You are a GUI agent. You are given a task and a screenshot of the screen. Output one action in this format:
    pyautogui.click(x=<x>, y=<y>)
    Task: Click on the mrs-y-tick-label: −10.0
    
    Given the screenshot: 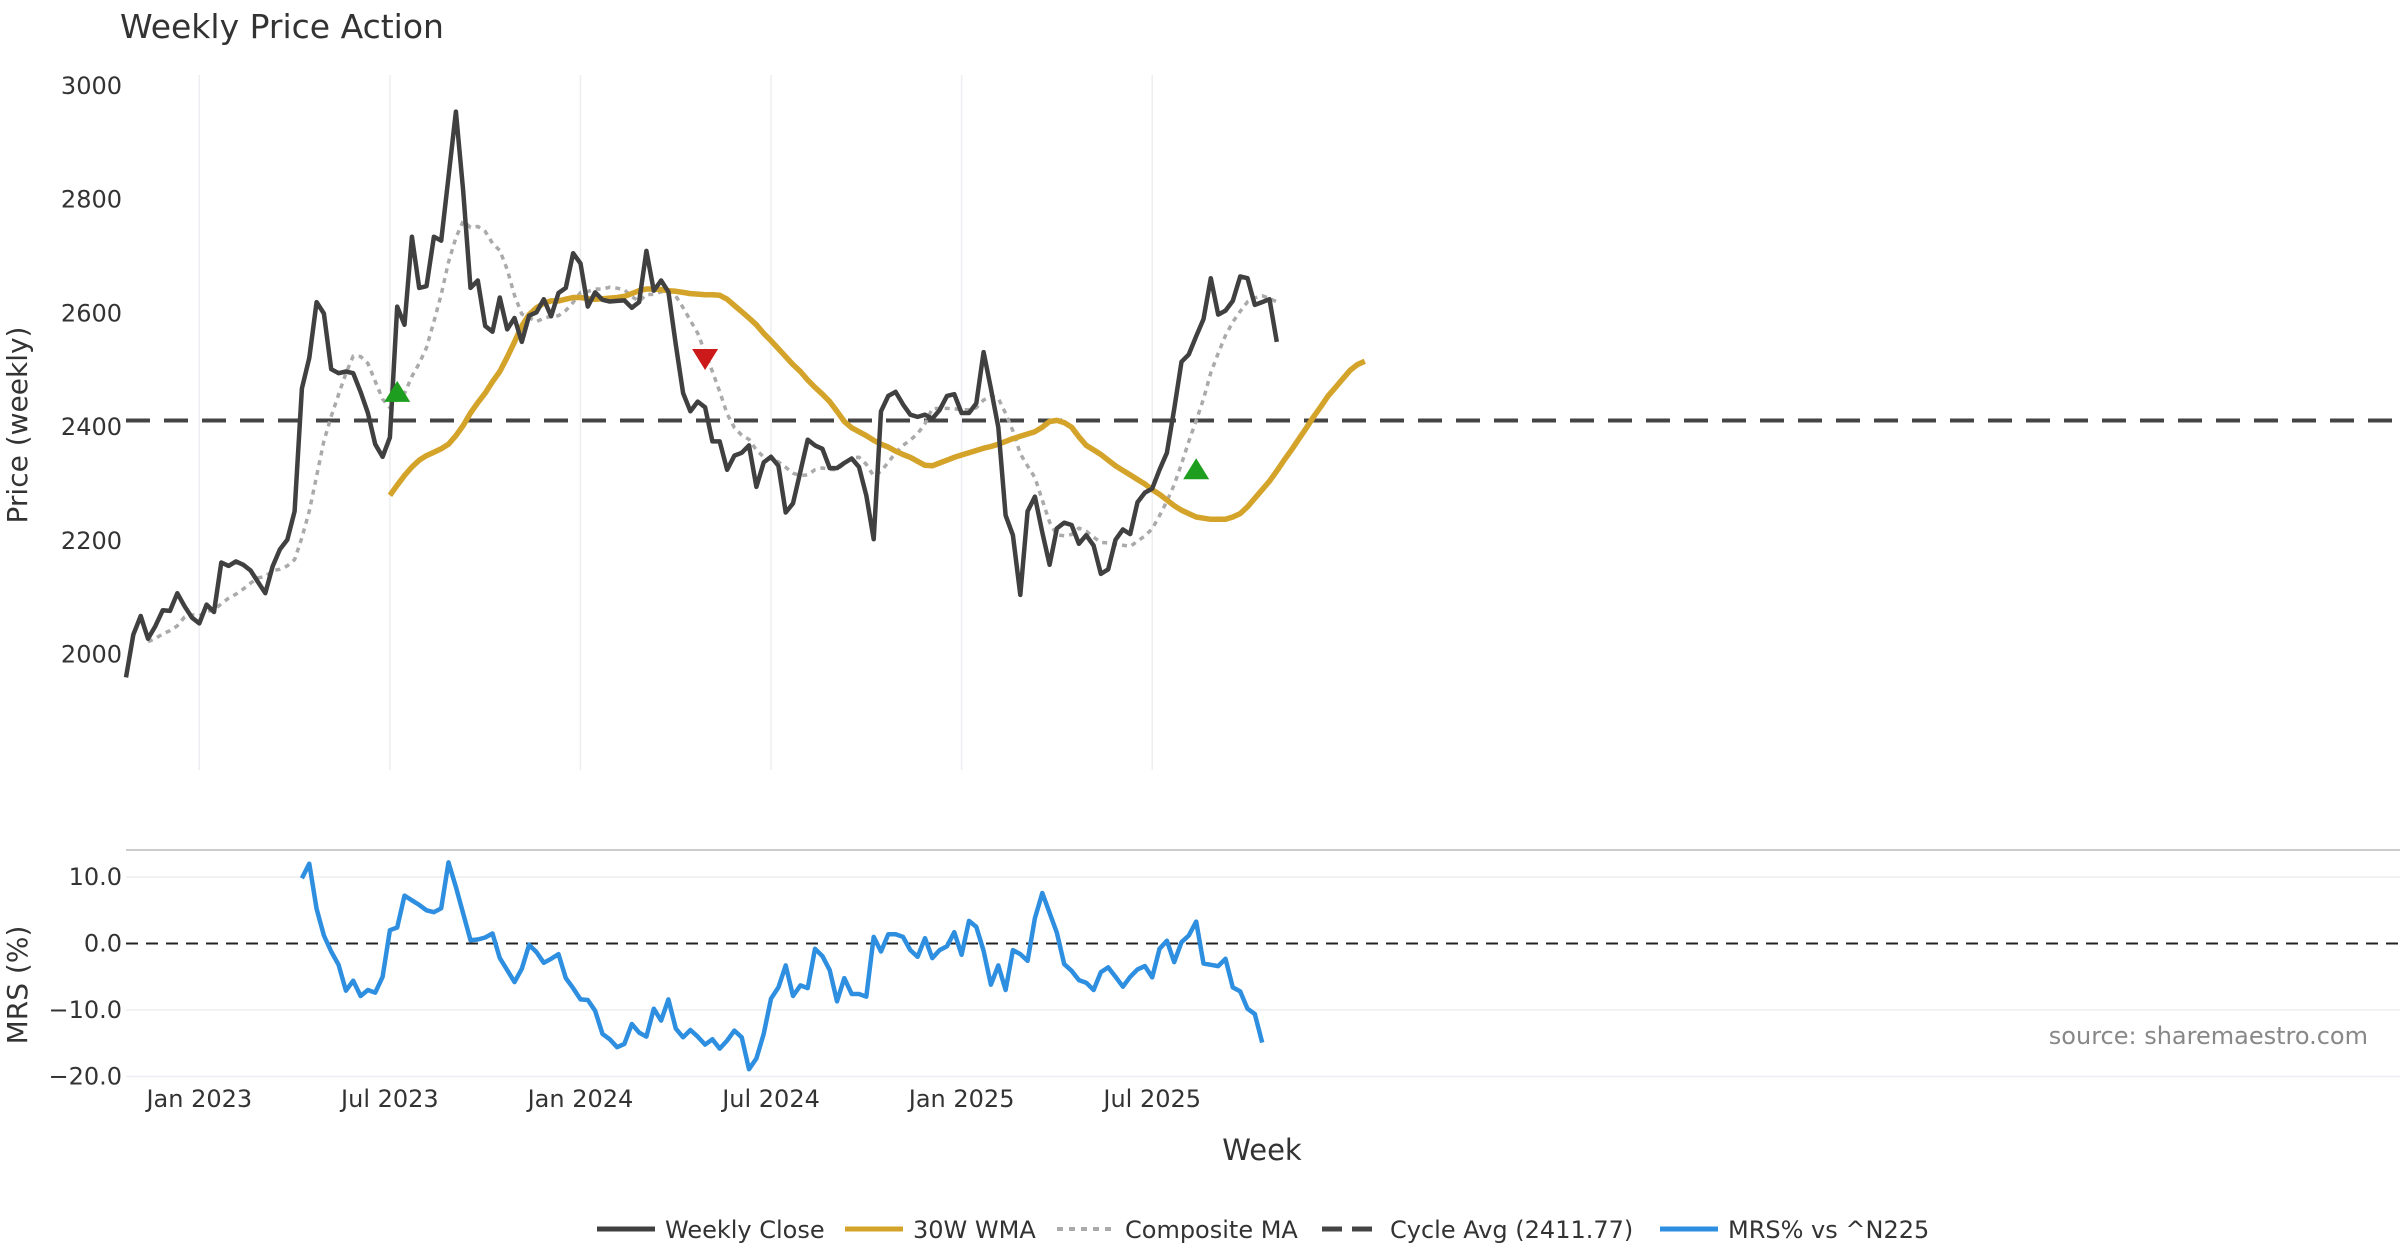 What is the action you would take?
    pyautogui.click(x=85, y=1010)
    